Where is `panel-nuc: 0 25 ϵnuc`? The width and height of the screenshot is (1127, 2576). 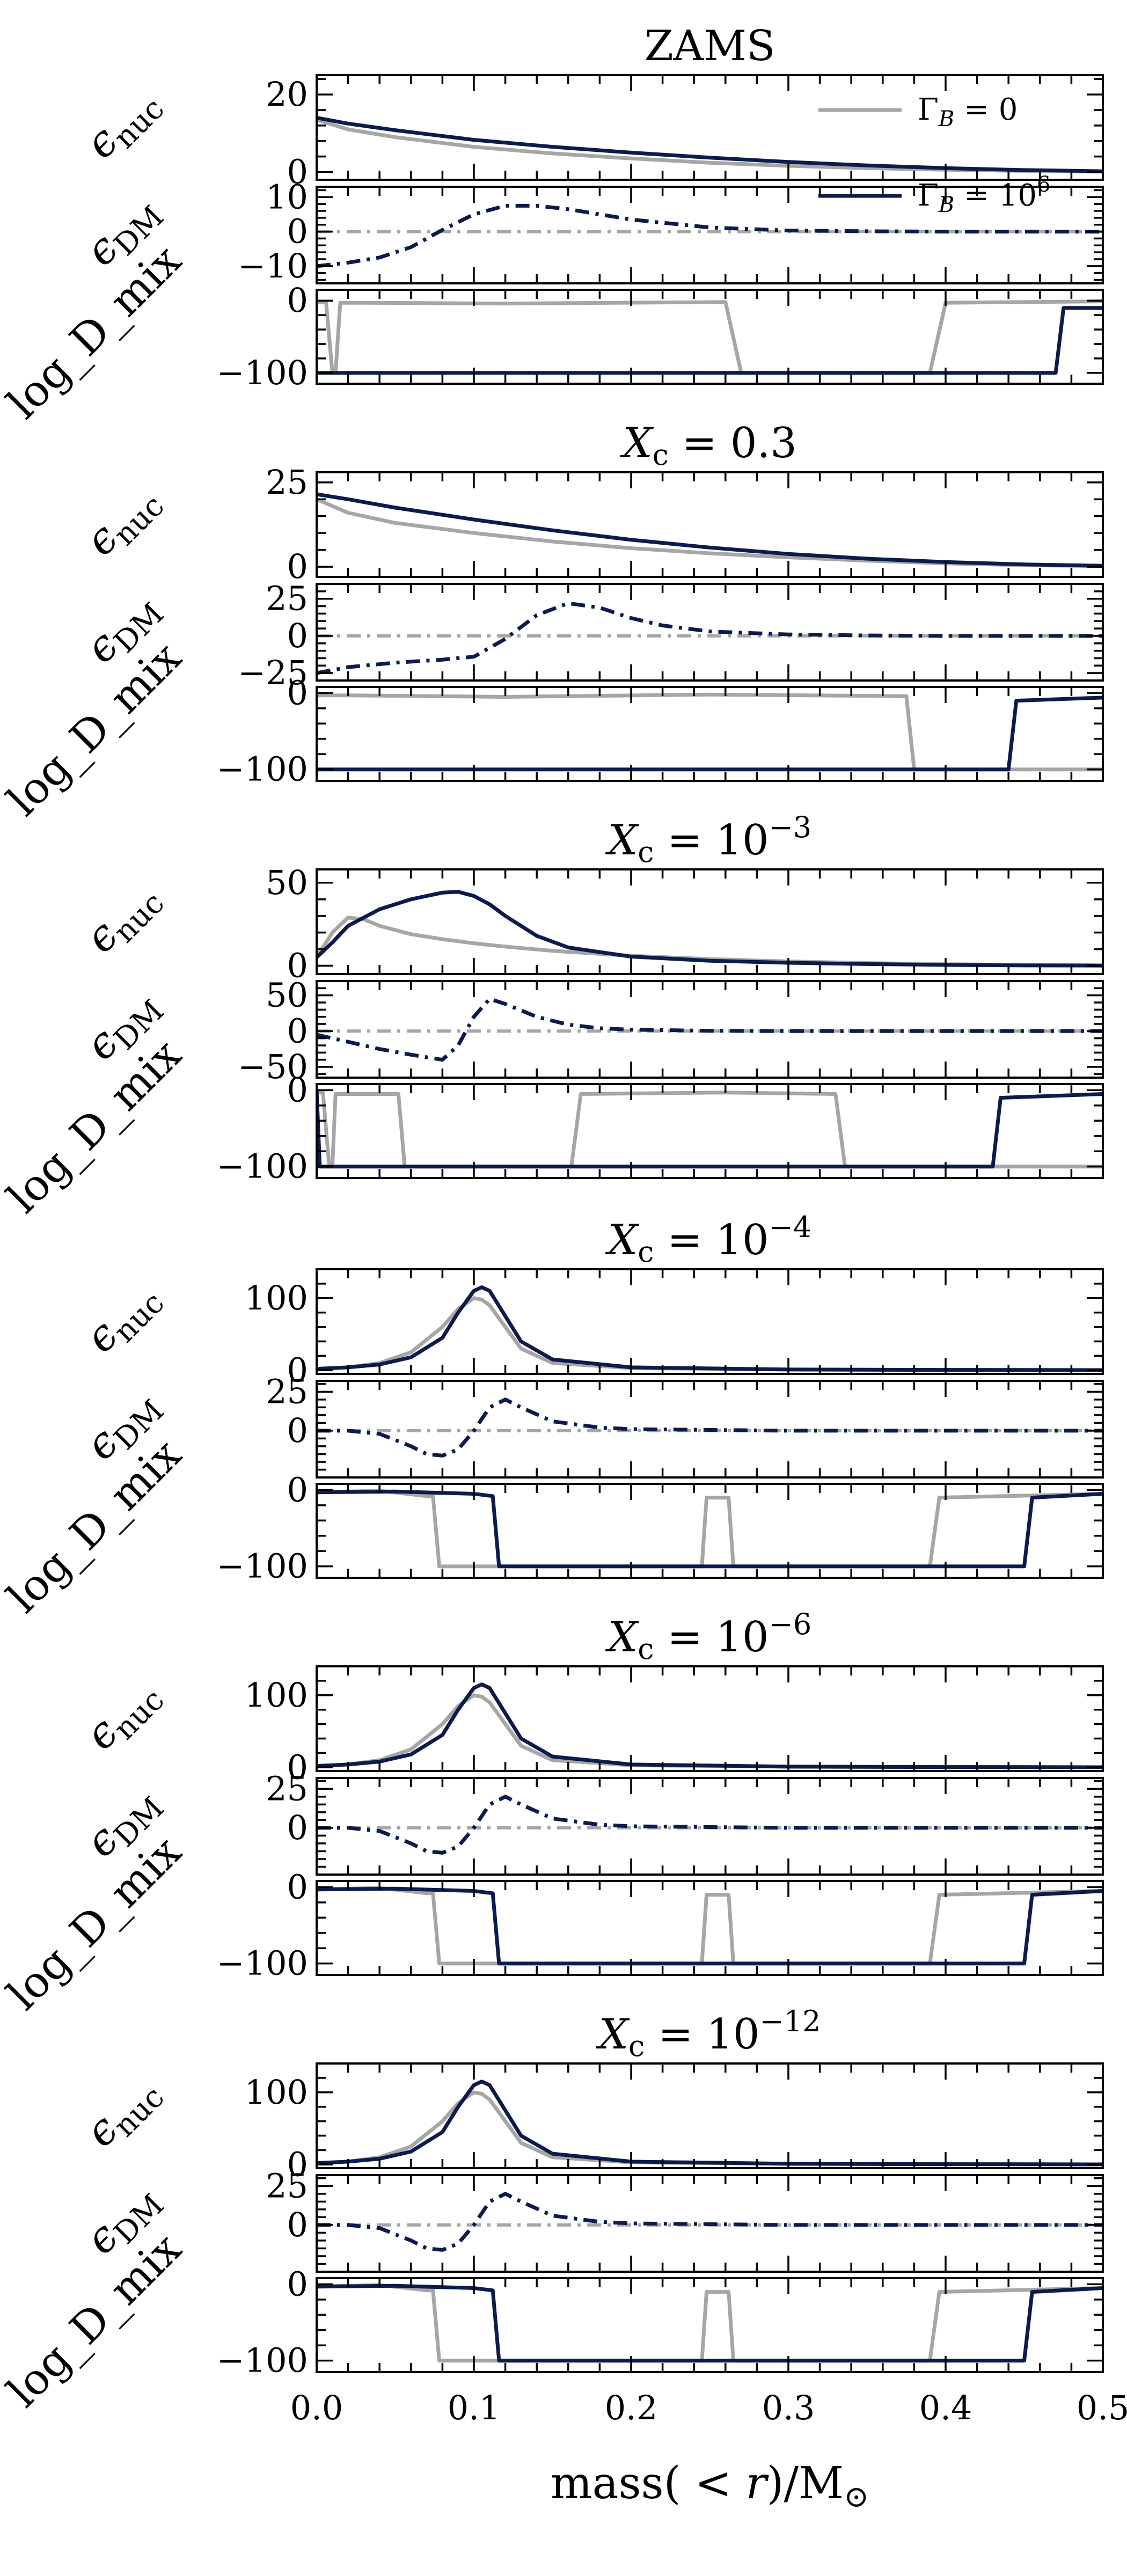 panel-nuc: 0 25 ϵnuc is located at coordinates (589, 524).